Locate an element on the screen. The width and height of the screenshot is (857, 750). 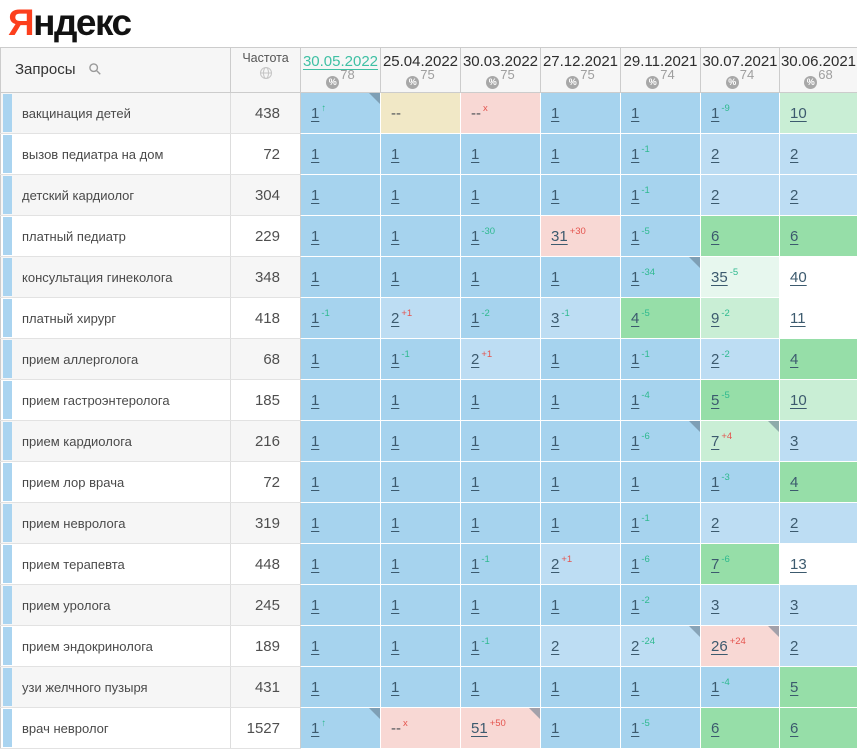
date-column-header: 25.04.2022% 75 is located at coordinates (420, 70).